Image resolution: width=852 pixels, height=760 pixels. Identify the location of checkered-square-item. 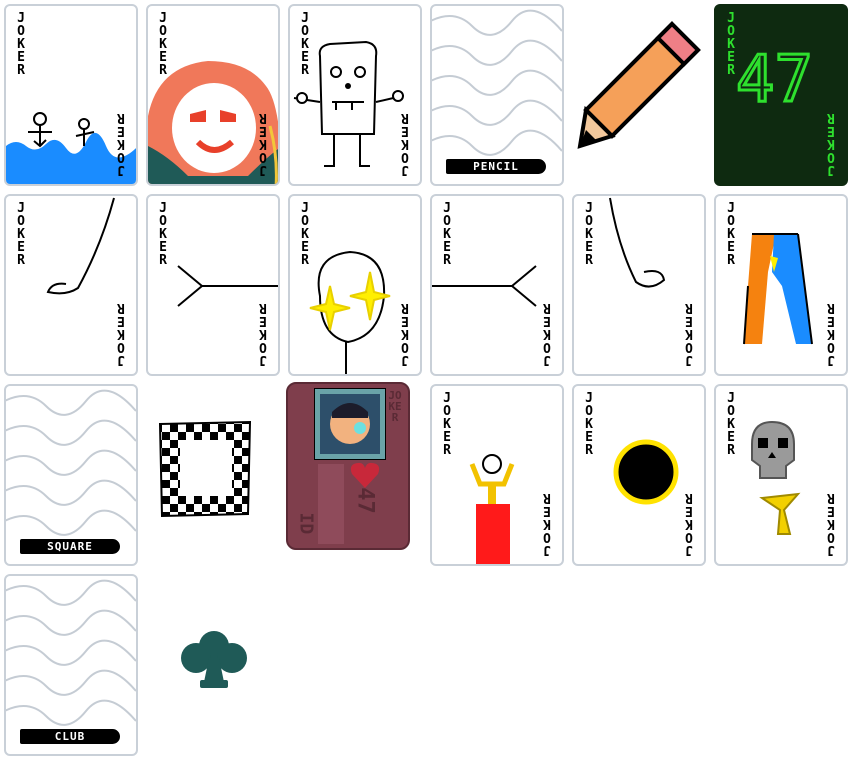
(213, 475).